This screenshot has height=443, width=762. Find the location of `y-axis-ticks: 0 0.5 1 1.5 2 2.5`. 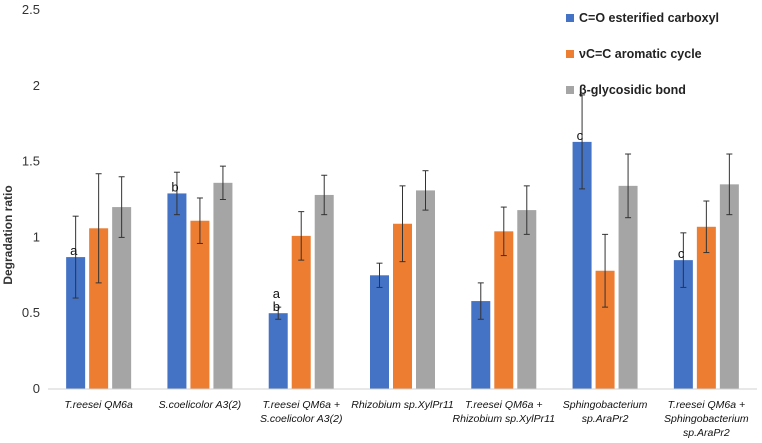

y-axis-ticks: 0 0.5 1 1.5 2 2.5 is located at coordinates (31, 199).